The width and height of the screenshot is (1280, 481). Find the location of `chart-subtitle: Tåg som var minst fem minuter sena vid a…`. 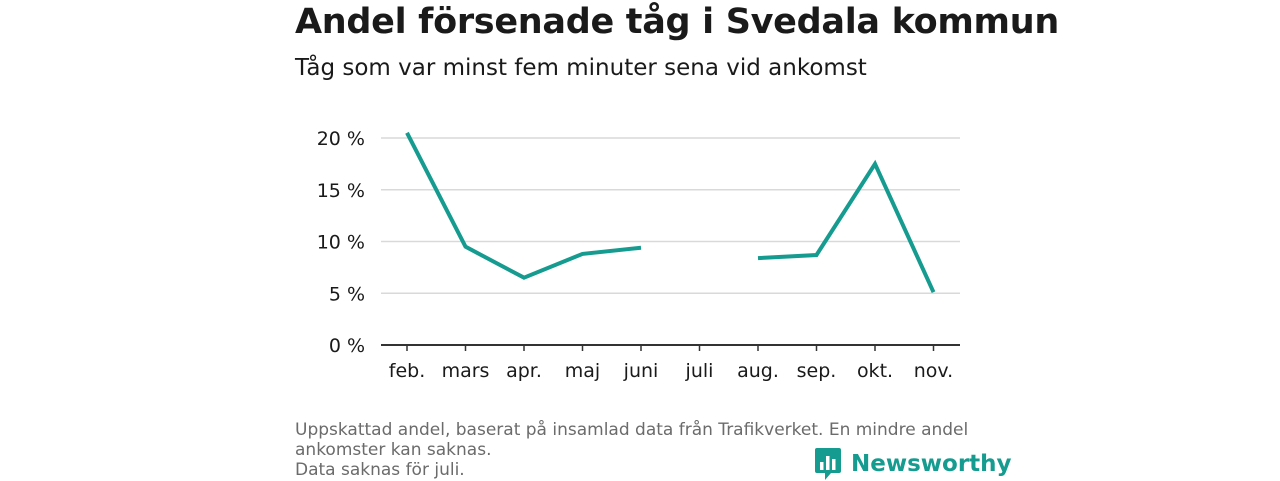

chart-subtitle: Tåg som var minst fem minuter sena vid a… is located at coordinates (581, 68).